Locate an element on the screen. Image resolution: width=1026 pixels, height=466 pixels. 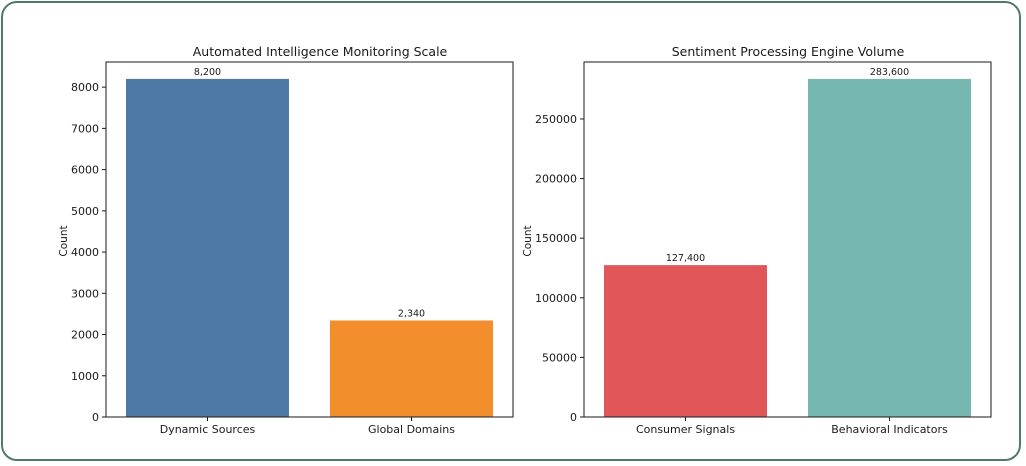
data-label: 2,340 is located at coordinates (411, 314).